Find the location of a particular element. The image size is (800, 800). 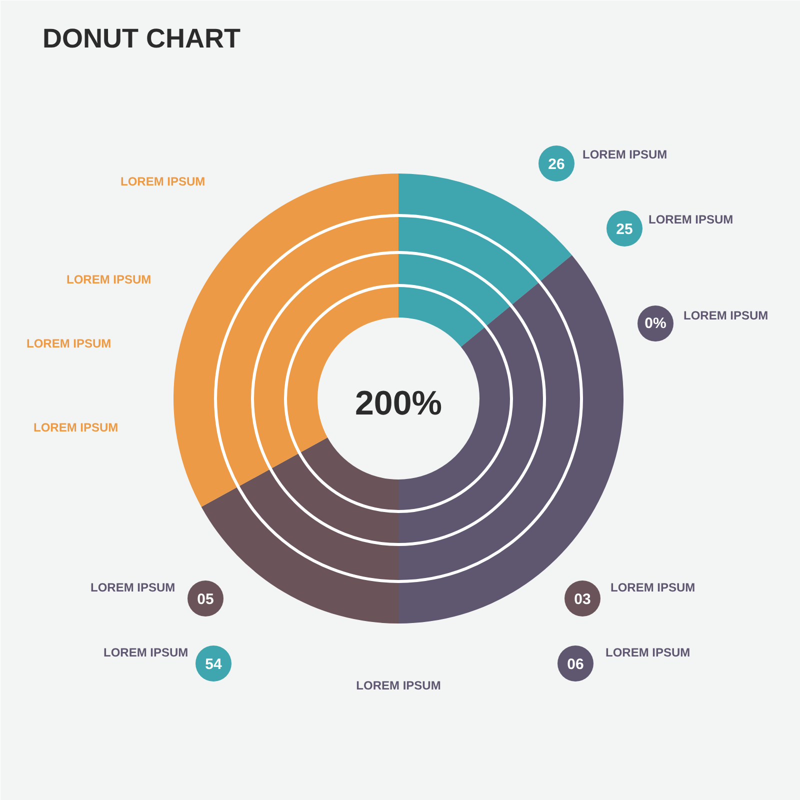

text: 25 is located at coordinates (624, 229).